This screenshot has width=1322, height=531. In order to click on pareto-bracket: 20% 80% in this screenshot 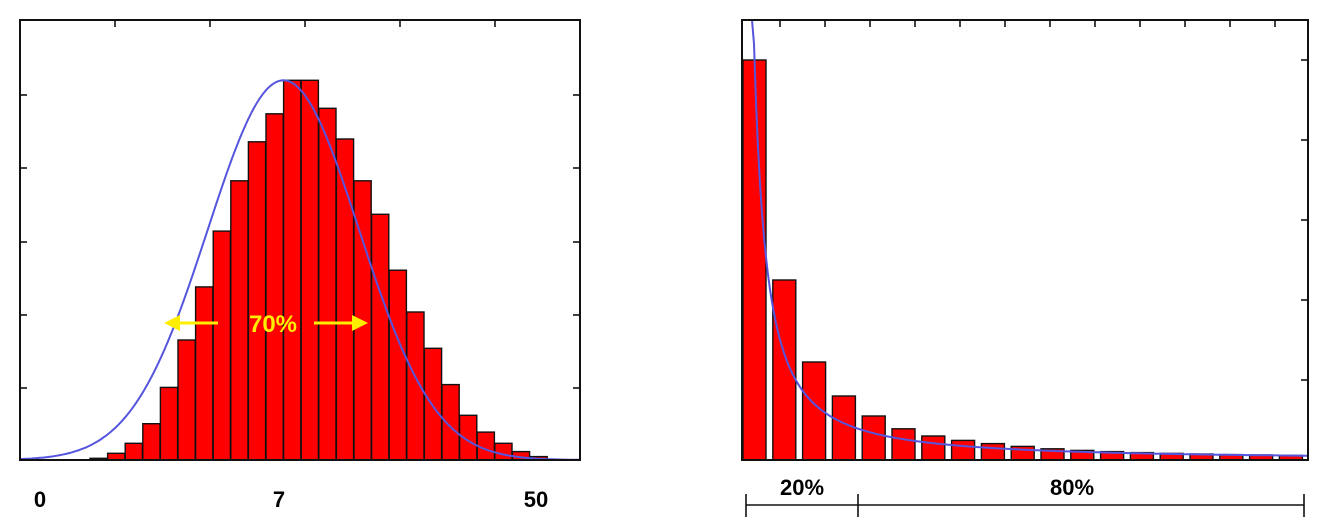, I will do `click(1025, 496)`.